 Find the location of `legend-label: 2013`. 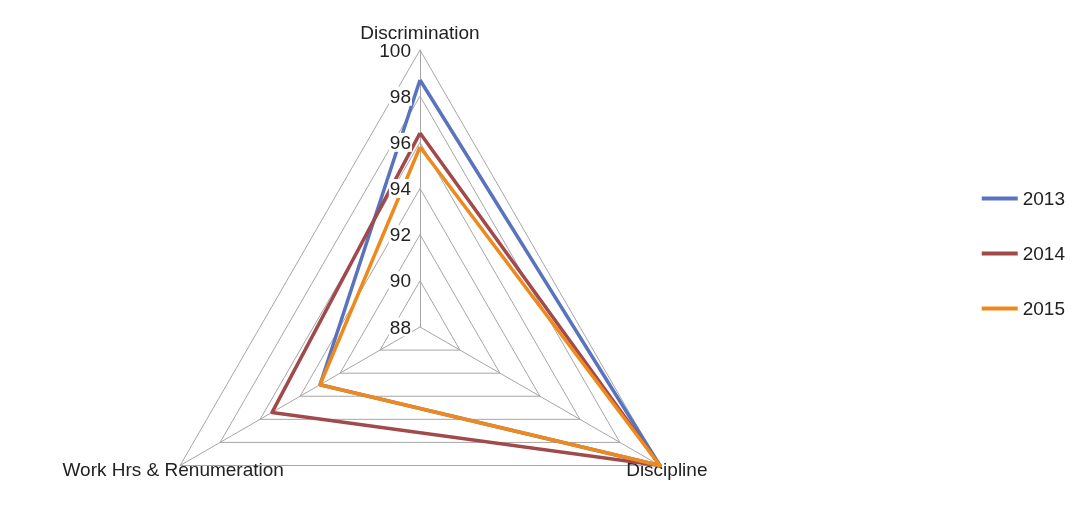

legend-label: 2013 is located at coordinates (1044, 198).